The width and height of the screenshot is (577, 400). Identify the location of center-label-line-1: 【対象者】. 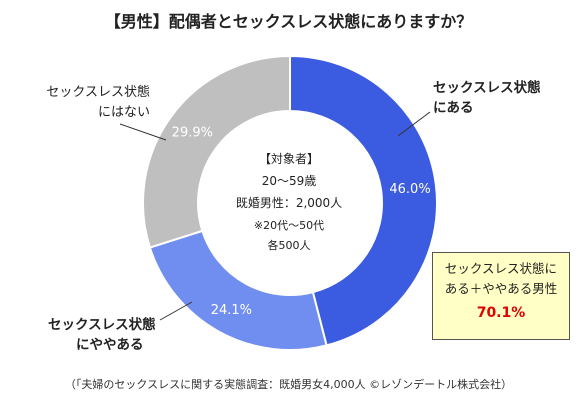
(288, 159).